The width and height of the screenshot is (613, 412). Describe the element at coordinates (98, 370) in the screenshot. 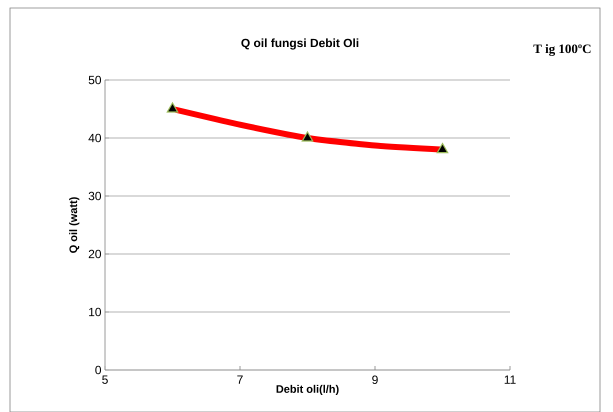

I see `y-tick-label: 0` at that location.